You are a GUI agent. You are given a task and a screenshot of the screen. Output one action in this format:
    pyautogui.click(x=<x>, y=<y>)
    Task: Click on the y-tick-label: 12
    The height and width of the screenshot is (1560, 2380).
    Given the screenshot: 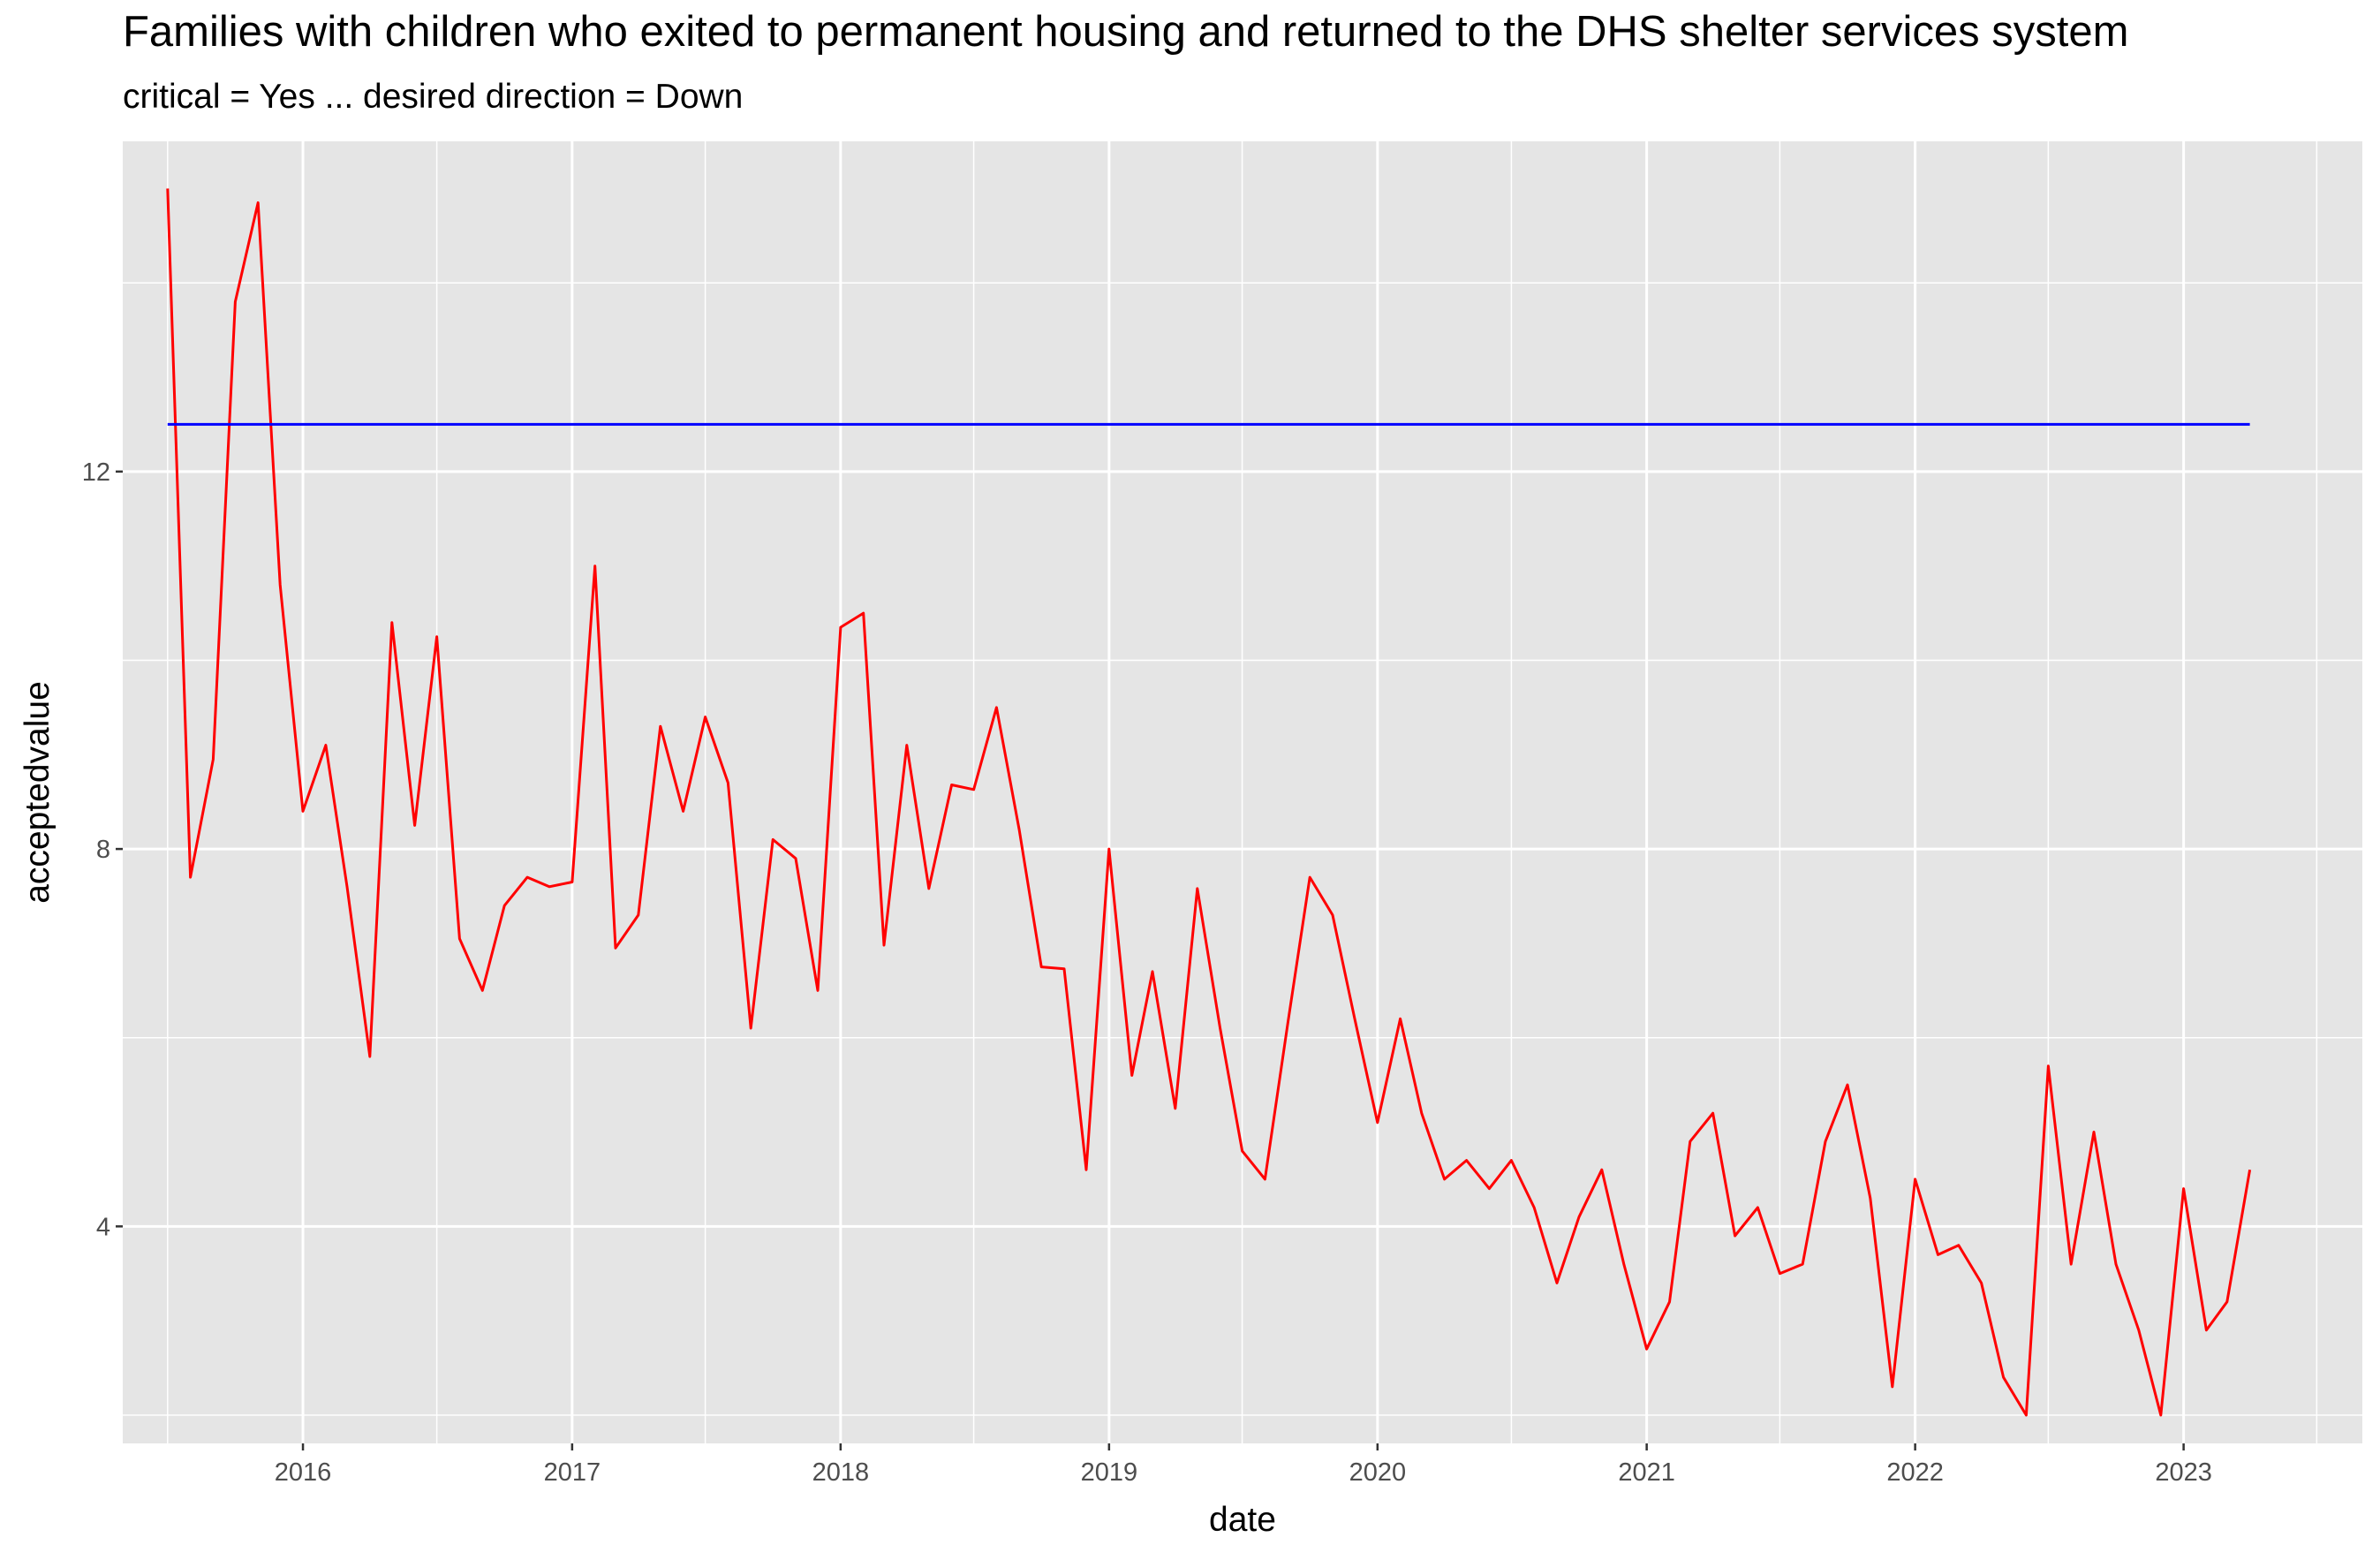 What is the action you would take?
    pyautogui.click(x=96, y=472)
    